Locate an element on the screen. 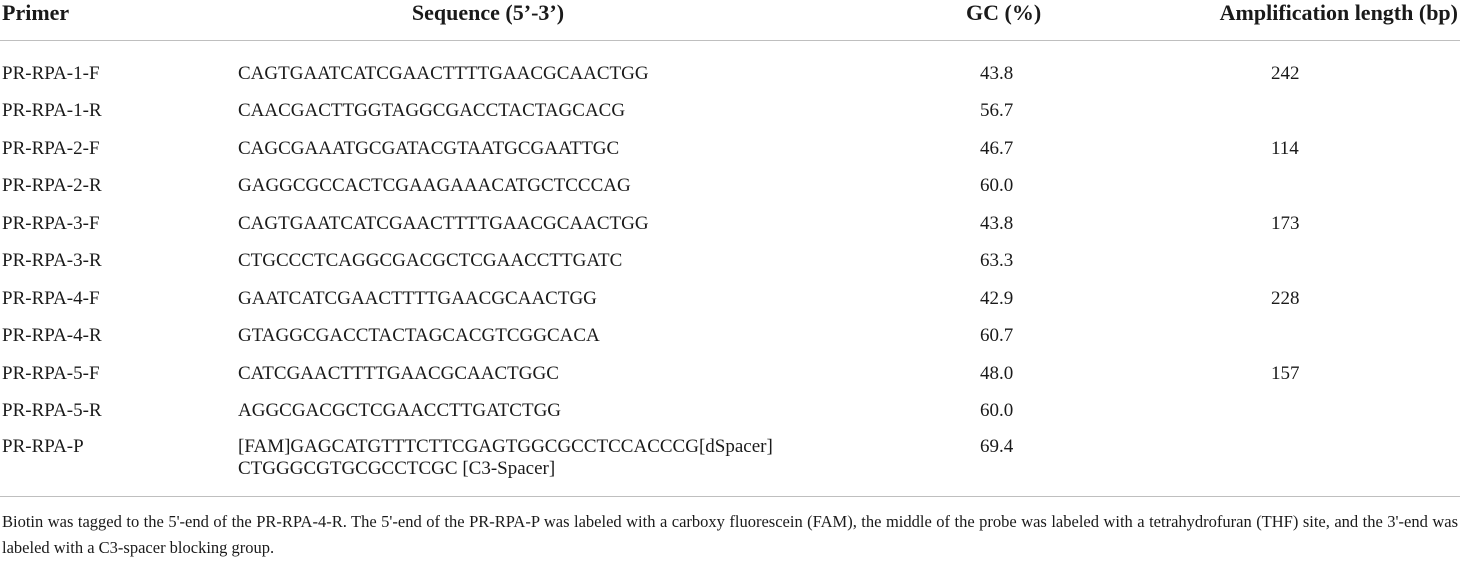  cell-primer: PR-RPA-2-F is located at coordinates (51, 148).